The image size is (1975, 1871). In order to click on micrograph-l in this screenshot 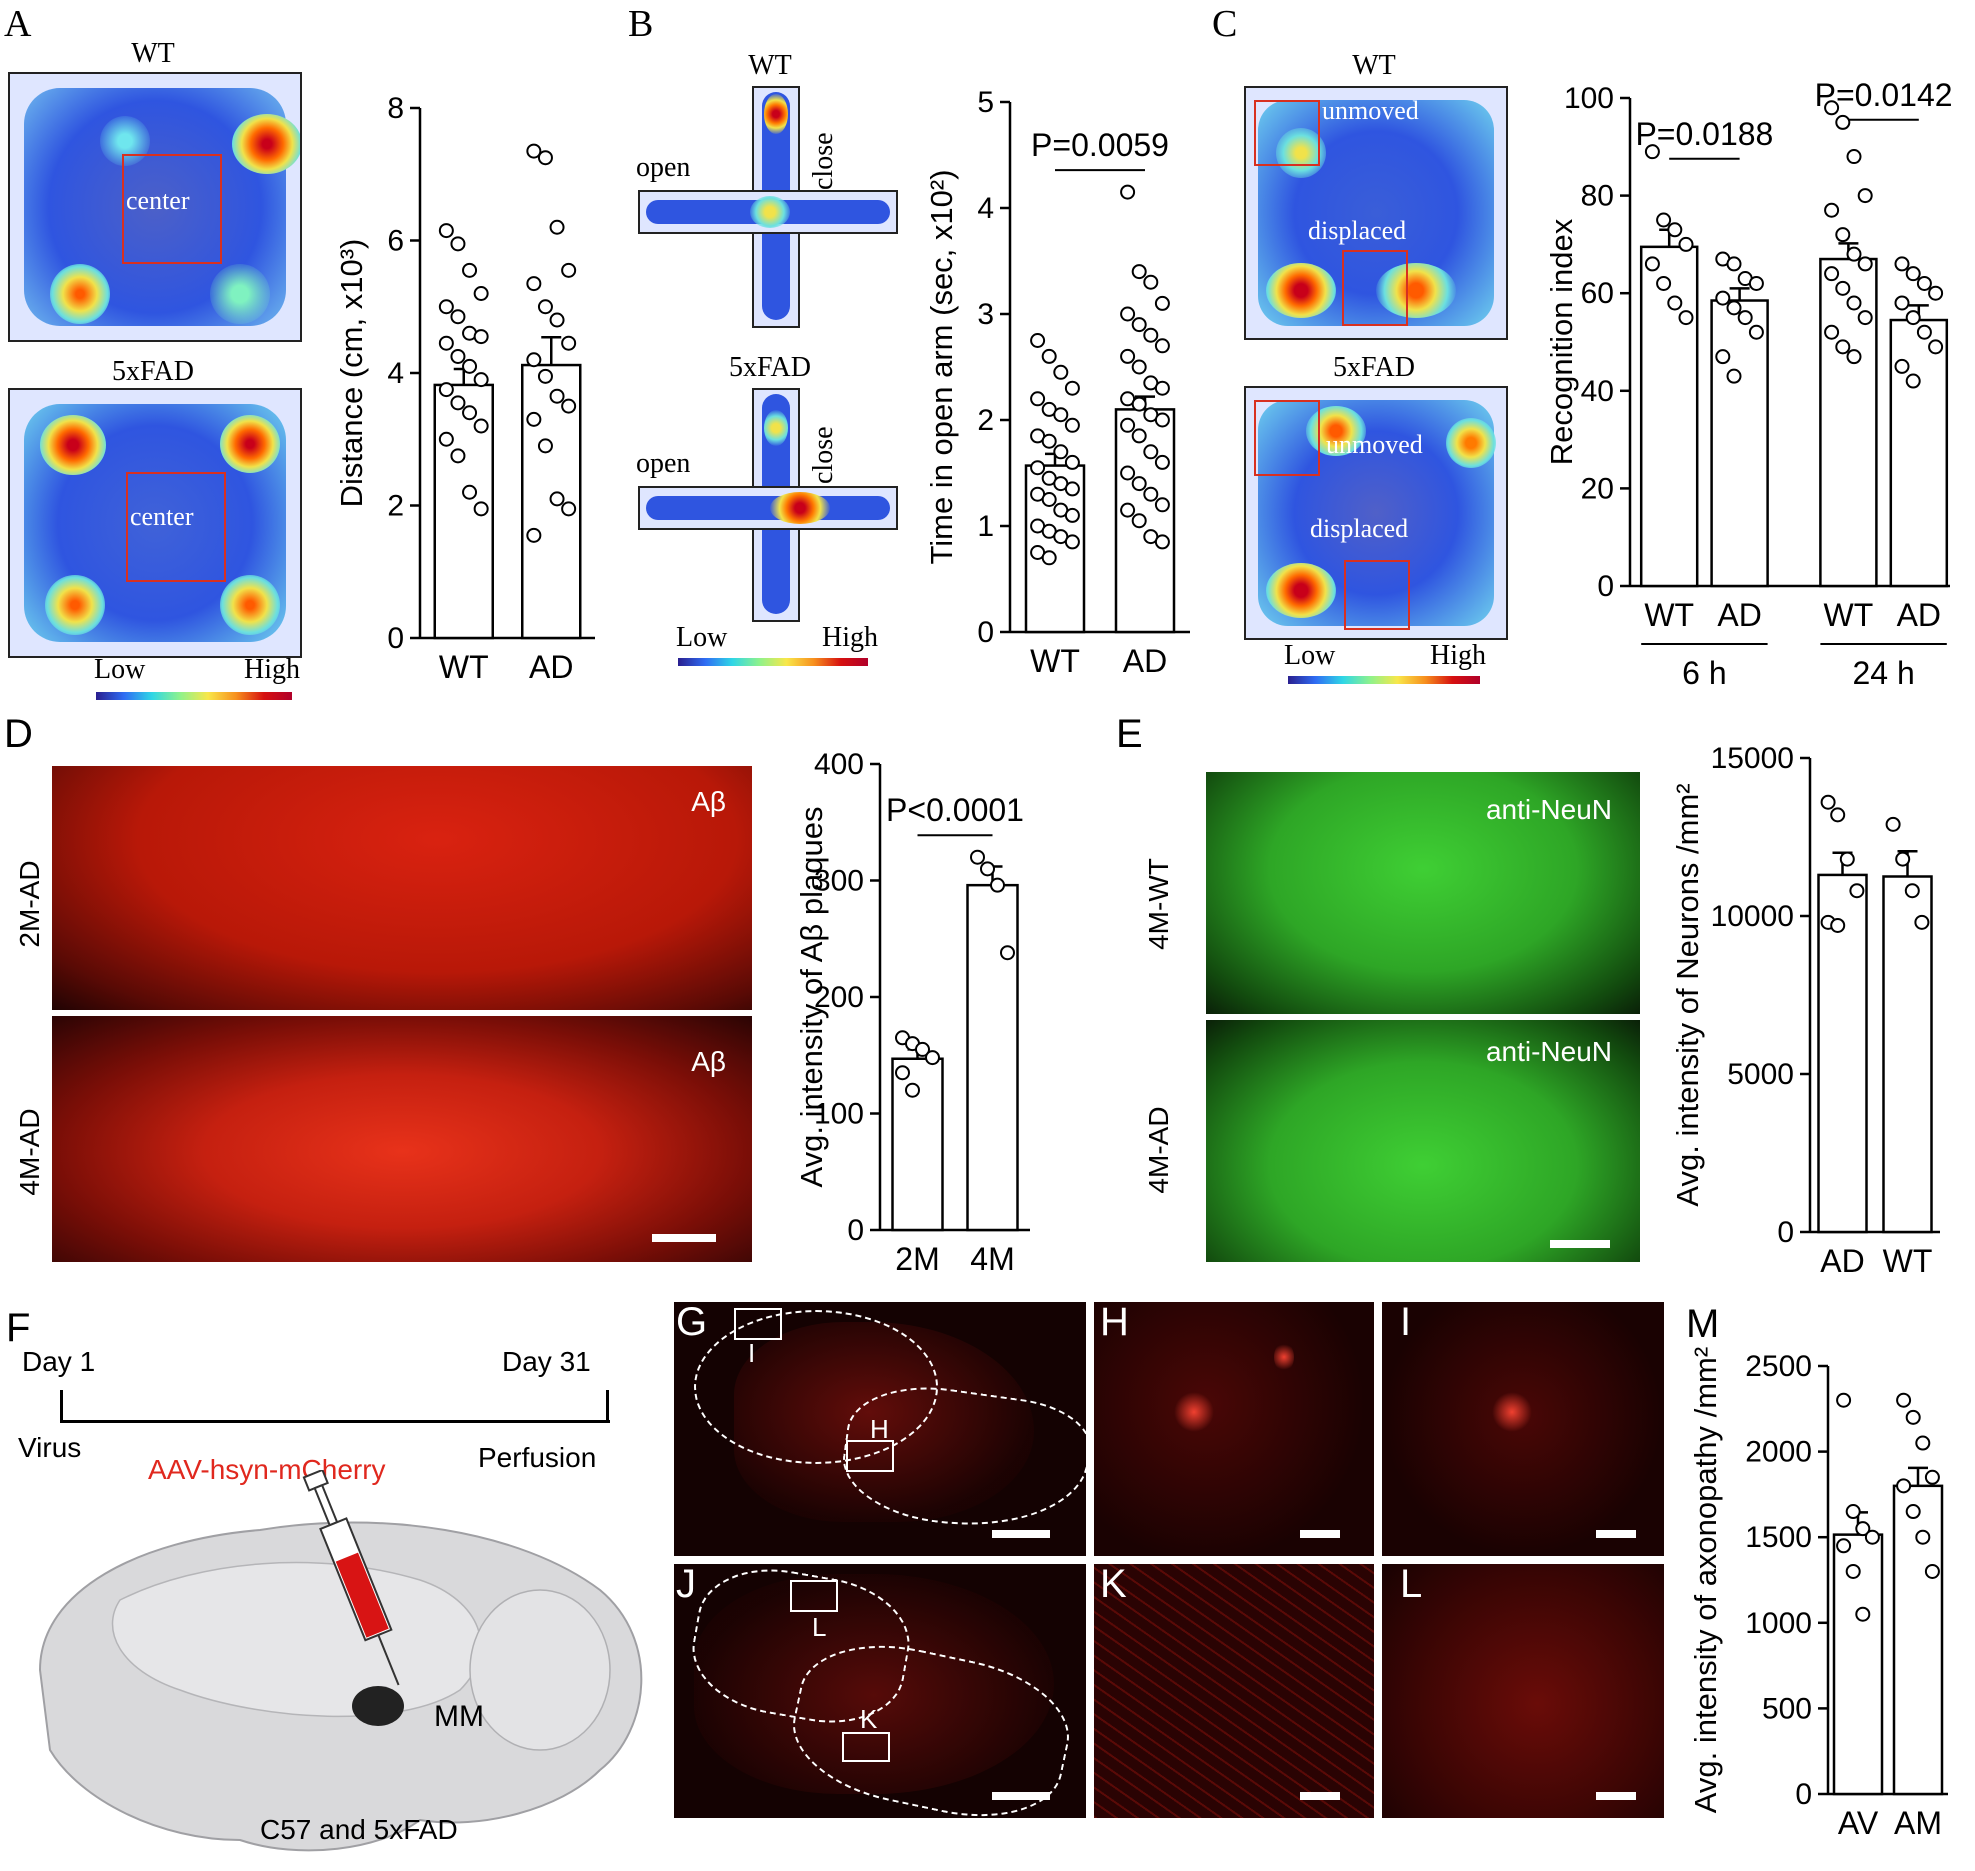, I will do `click(1523, 1691)`.